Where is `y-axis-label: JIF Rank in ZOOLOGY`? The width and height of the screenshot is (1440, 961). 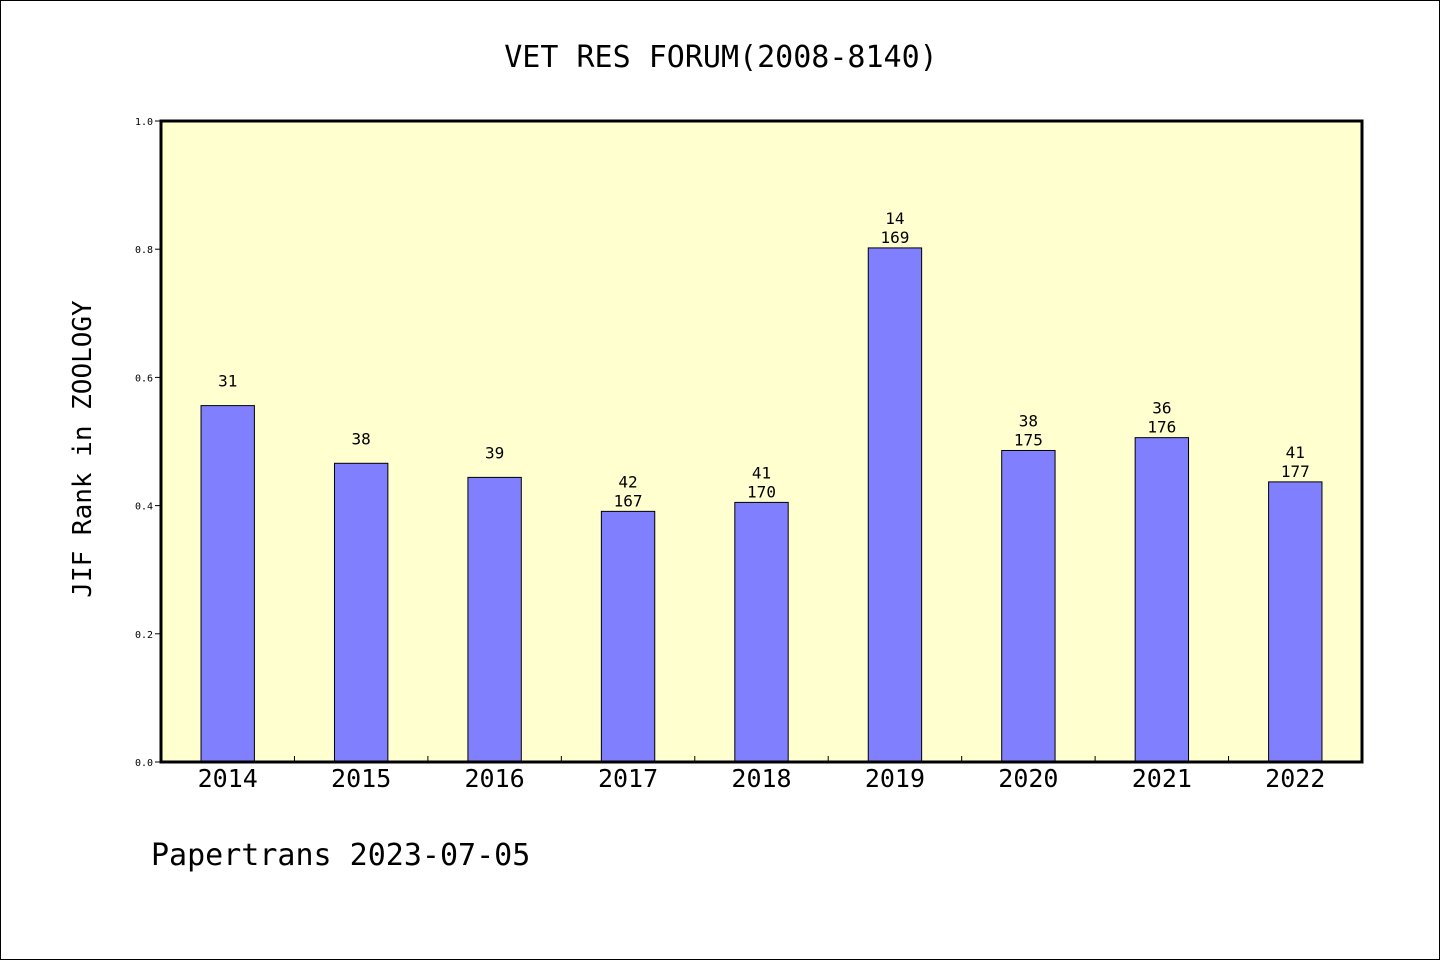
y-axis-label: JIF Rank in ZOOLOGY is located at coordinates (83, 449).